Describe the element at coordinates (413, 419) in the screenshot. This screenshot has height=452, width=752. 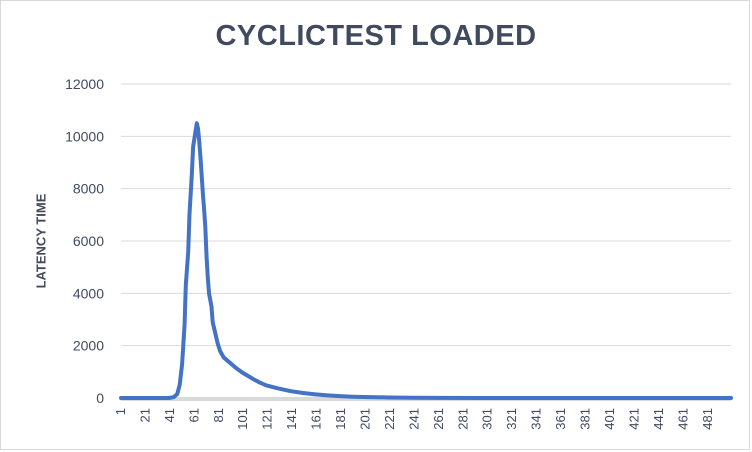
I see `x-tick-label: 241` at that location.